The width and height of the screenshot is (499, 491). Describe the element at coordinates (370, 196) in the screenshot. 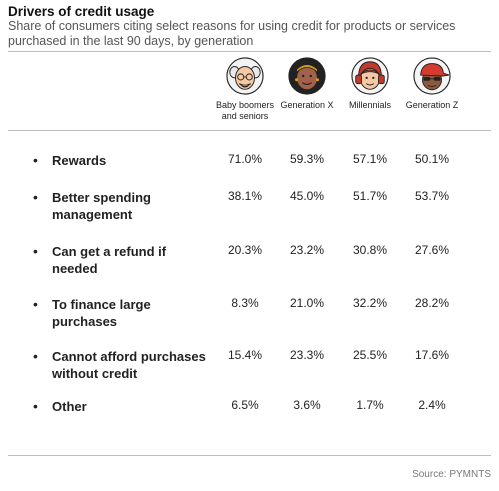

I see `data-label: 51.7%` at that location.